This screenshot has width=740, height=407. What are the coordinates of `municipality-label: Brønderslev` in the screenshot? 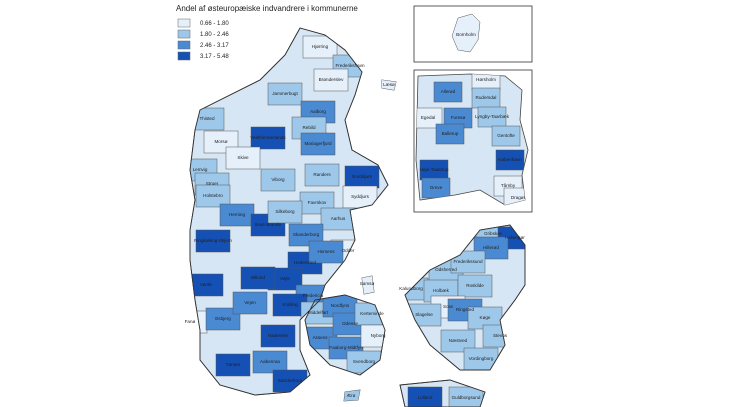 It's located at (331, 79).